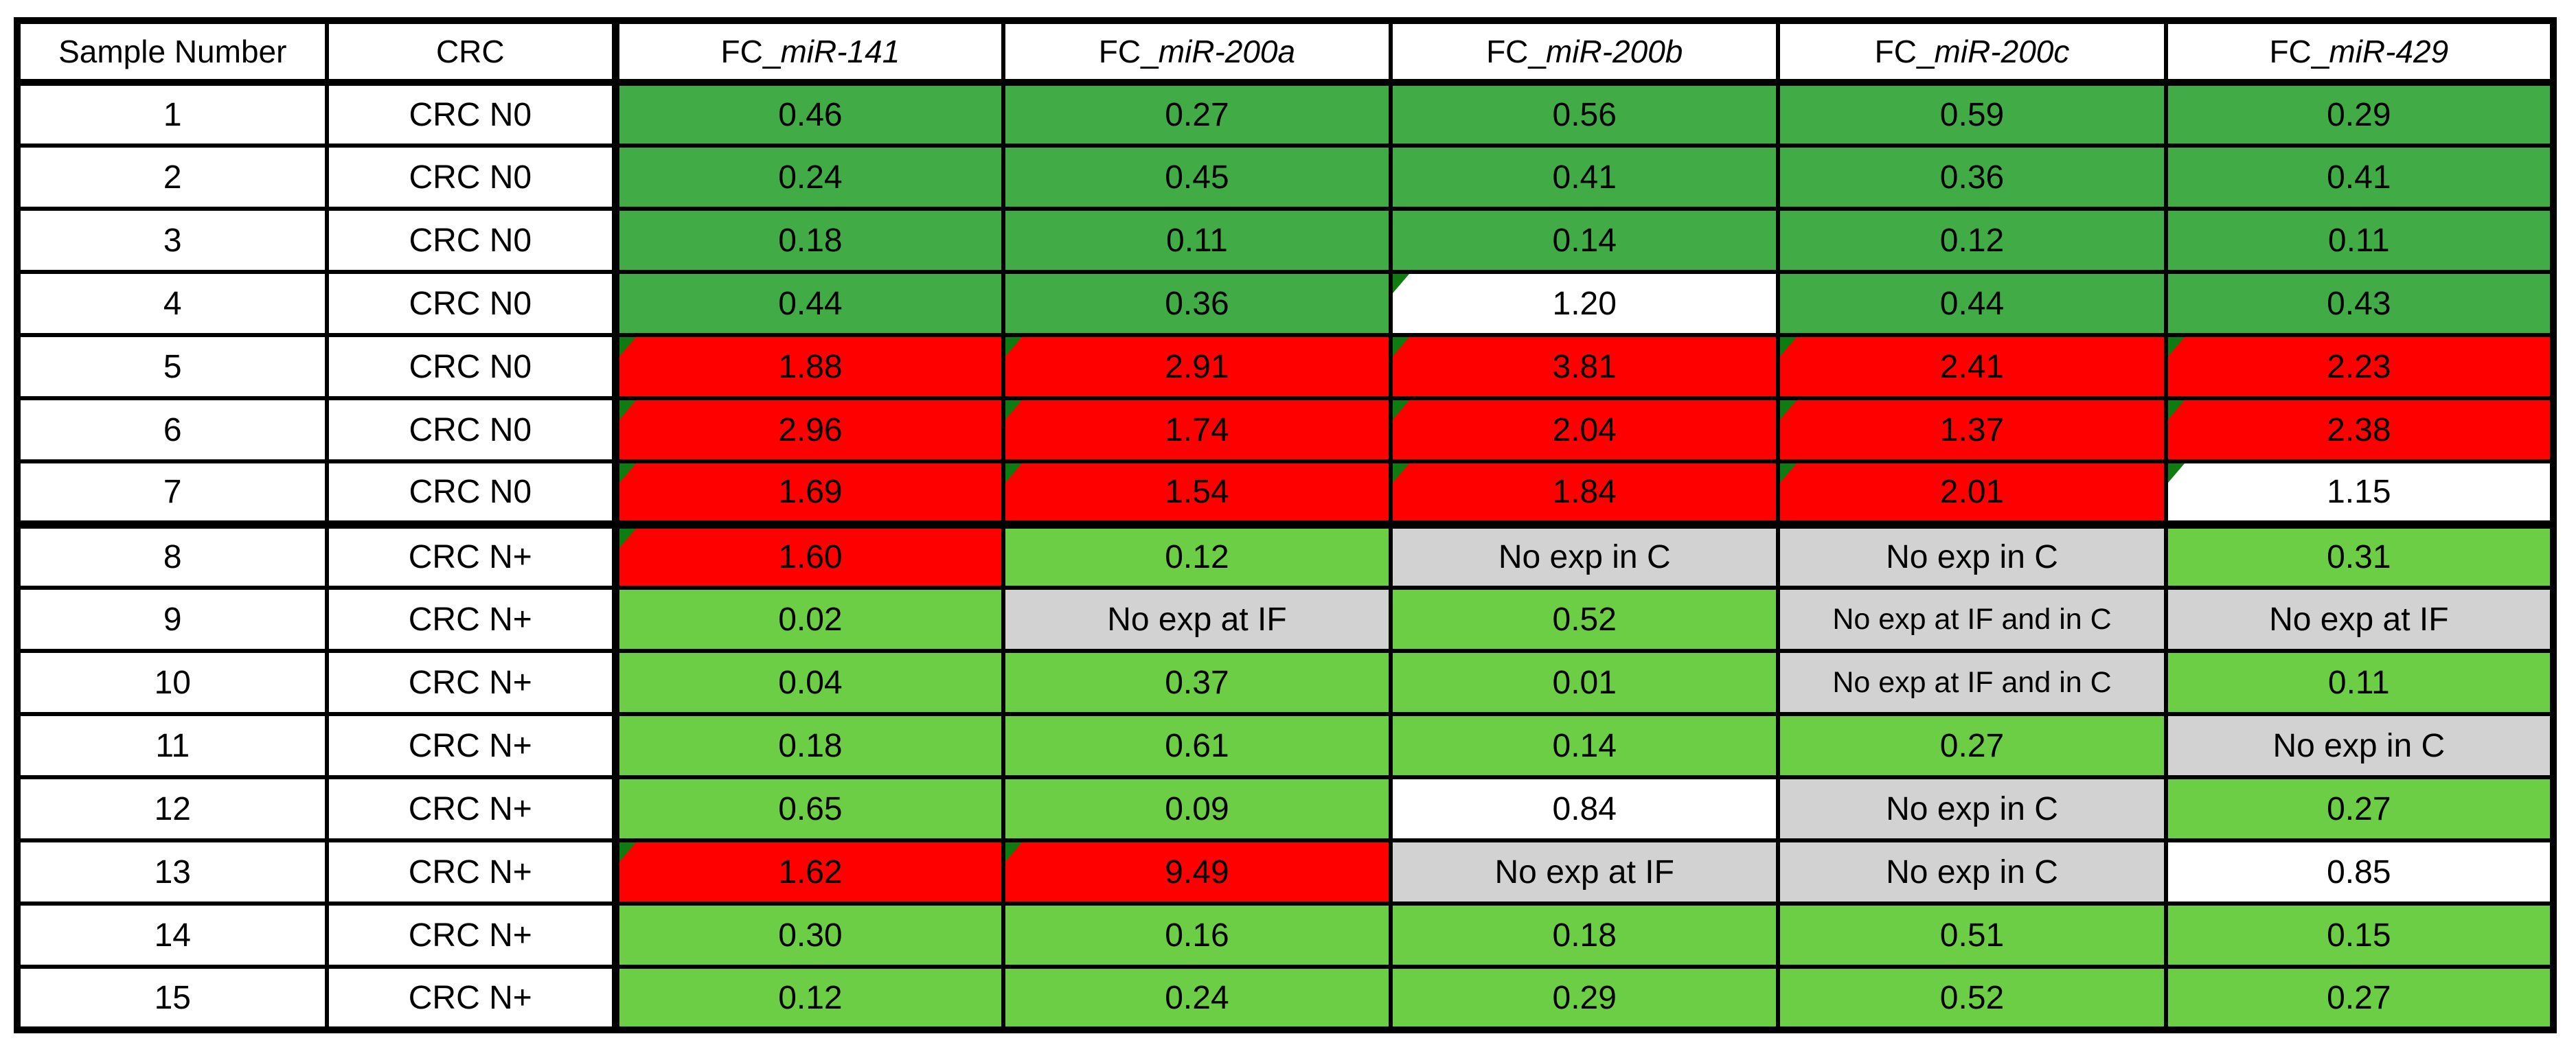 The image size is (2576, 1045). Describe the element at coordinates (809, 872) in the screenshot. I see `fold-change-cell: 1.62` at that location.